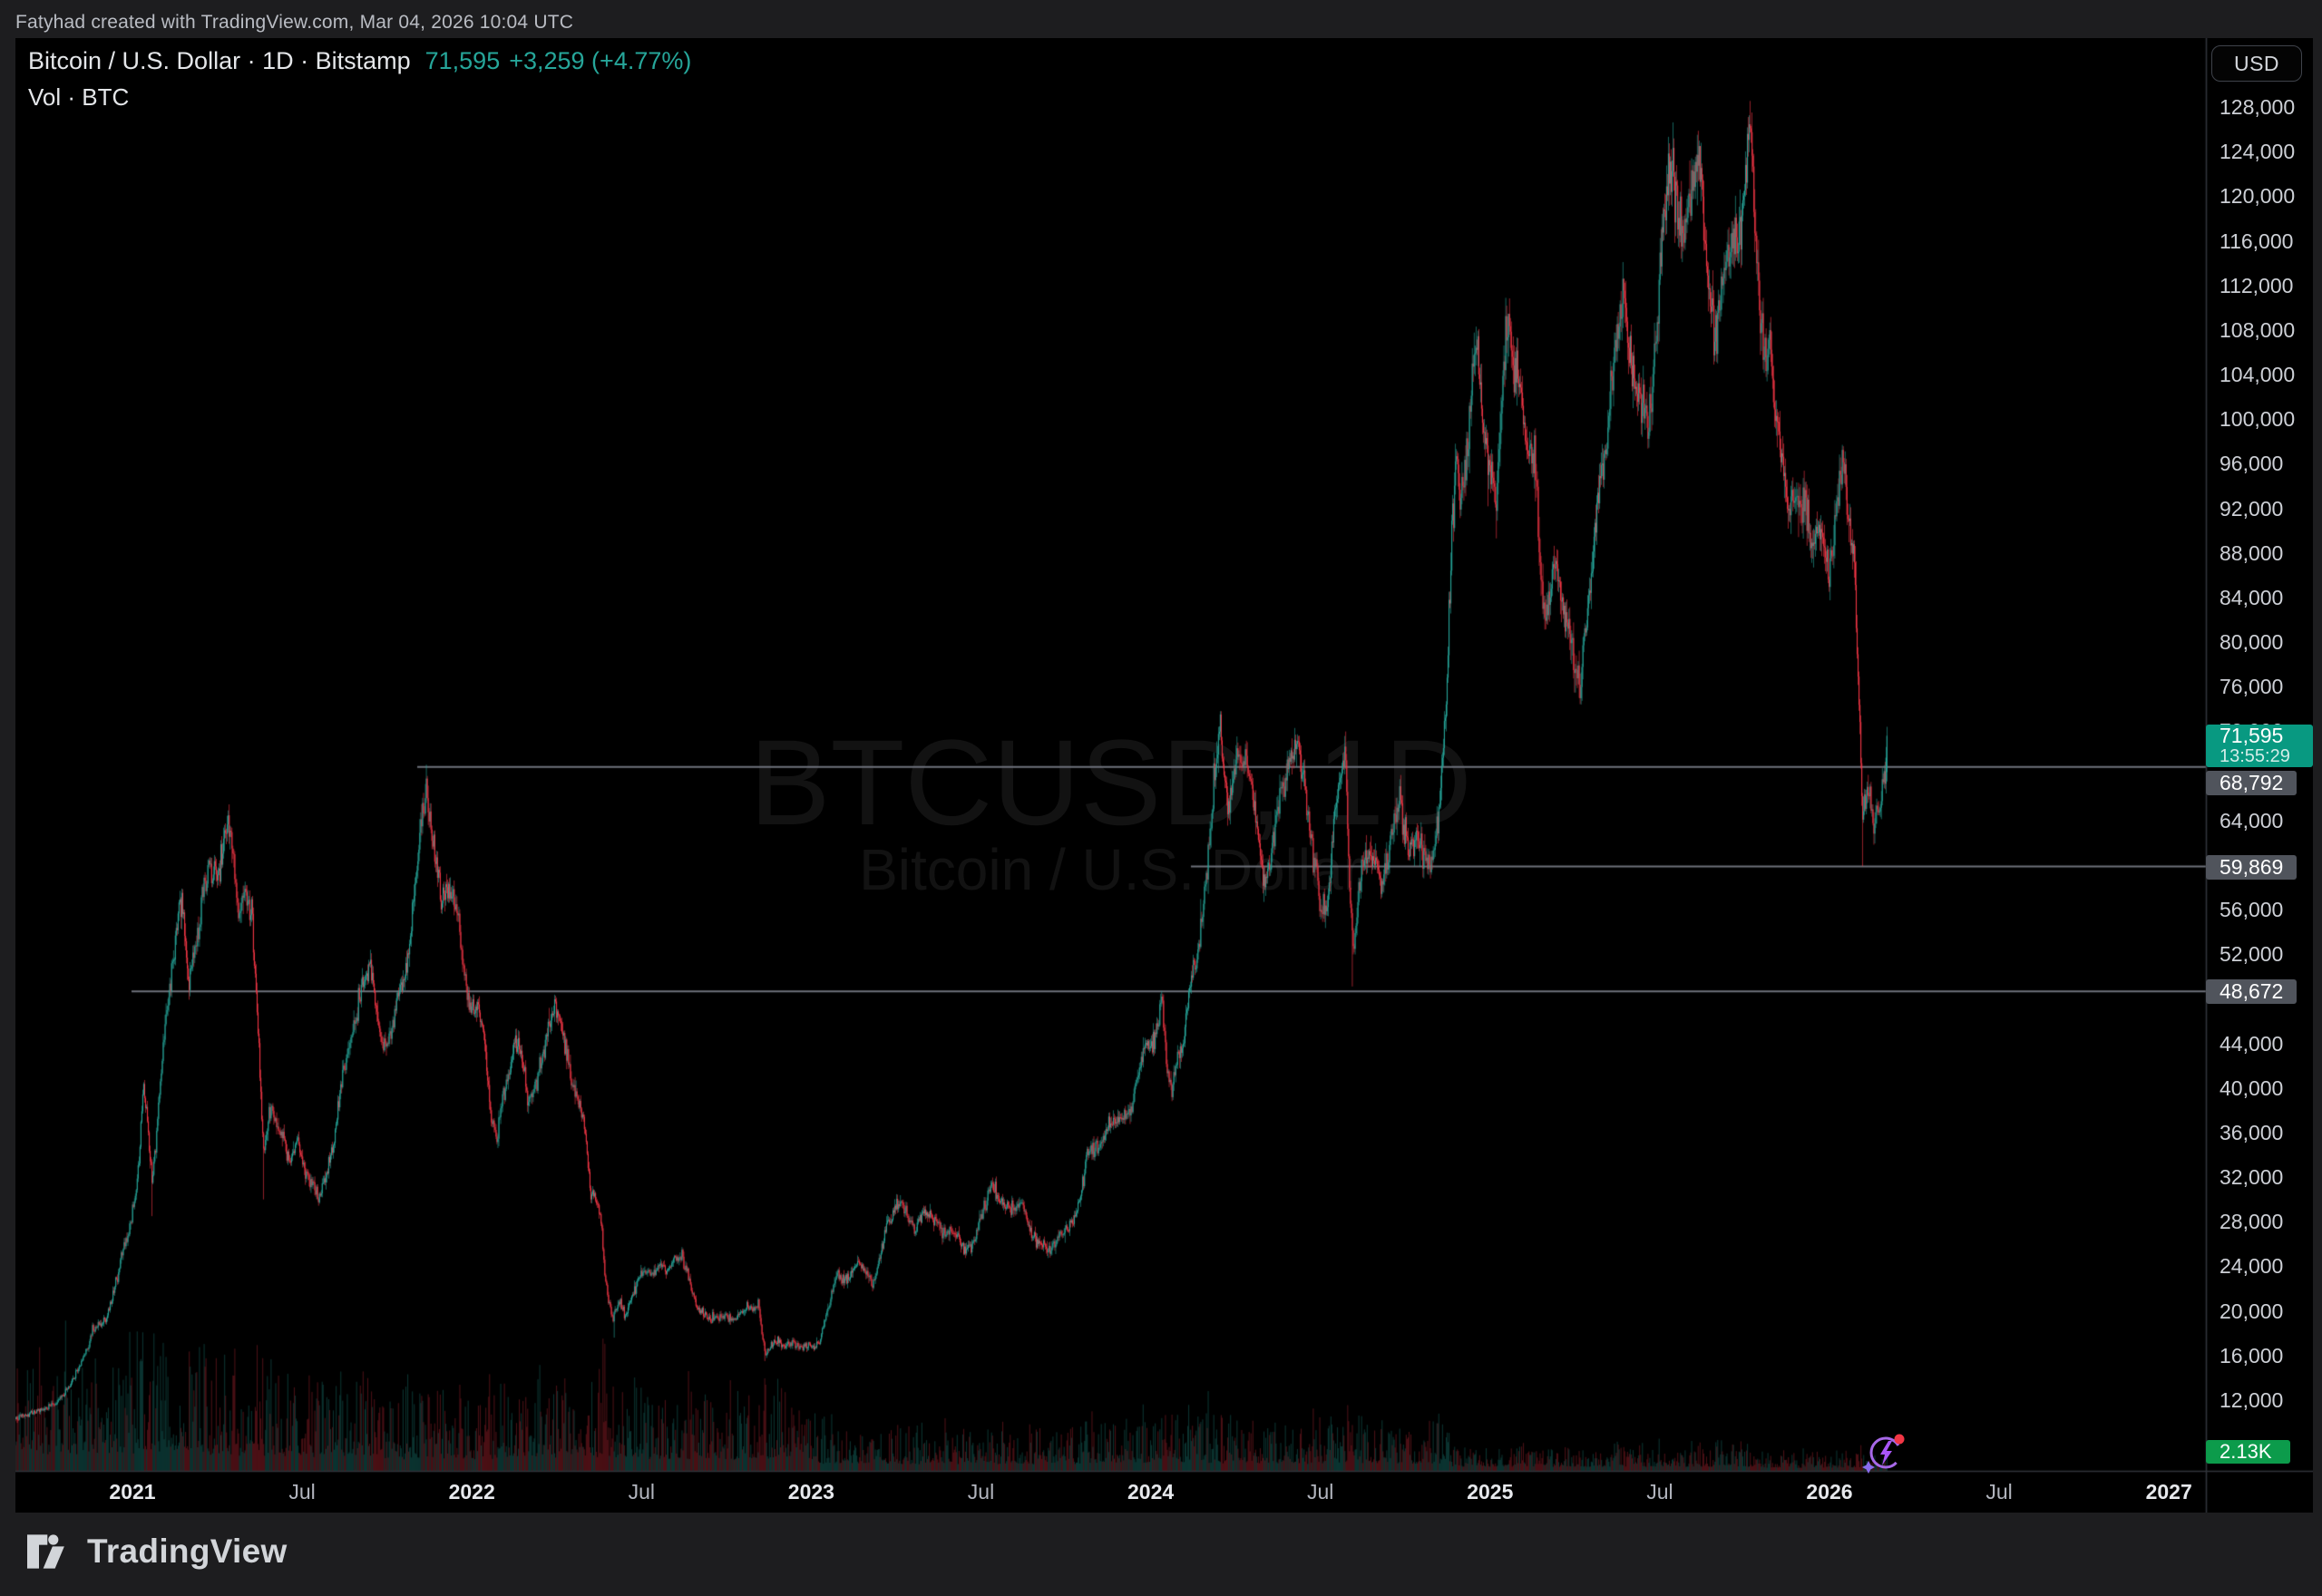 The width and height of the screenshot is (2322, 1596). What do you see at coordinates (2252, 642) in the screenshot?
I see `price-tick-label: 80,000` at bounding box center [2252, 642].